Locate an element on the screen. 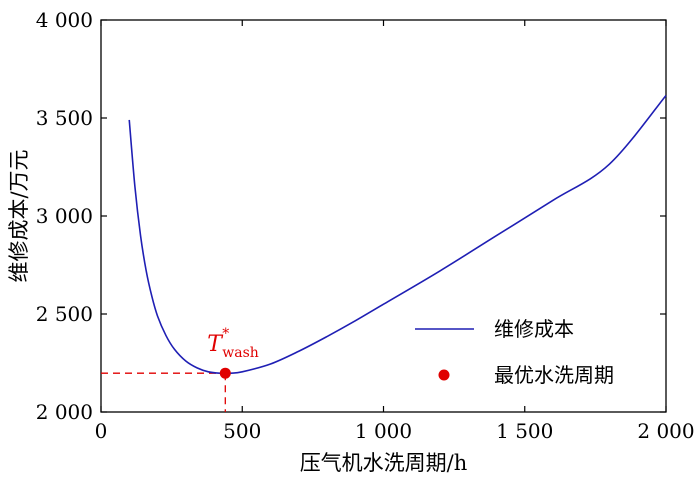 This screenshot has height=479, width=700. optimum-point is located at coordinates (225, 373).